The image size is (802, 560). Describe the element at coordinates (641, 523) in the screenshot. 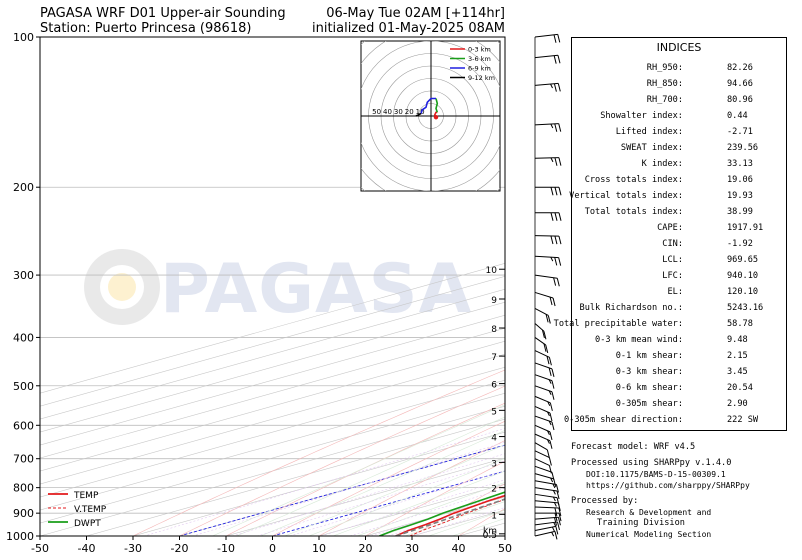

I see `footer-org2: Training Division` at that location.